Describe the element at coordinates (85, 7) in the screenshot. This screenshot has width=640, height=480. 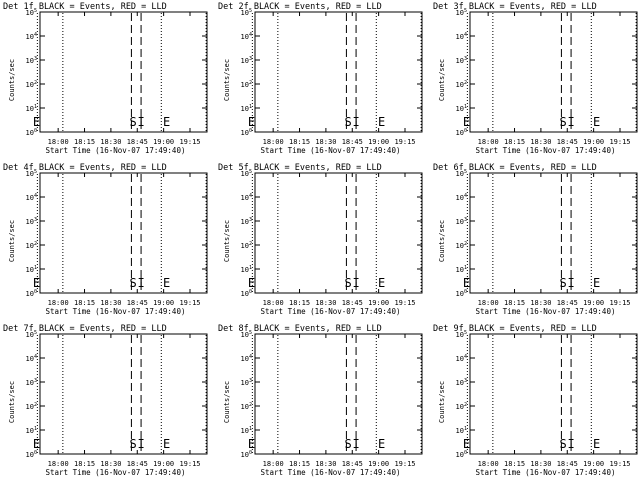
I see `plot-title: Det 1f BLACK = Events, RED = LLD` at that location.